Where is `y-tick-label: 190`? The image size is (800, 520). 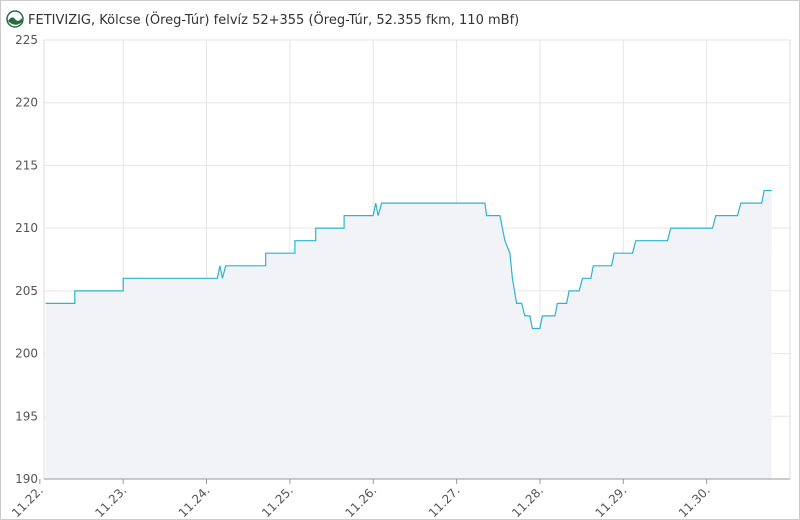 y-tick-label: 190 is located at coordinates (26, 479).